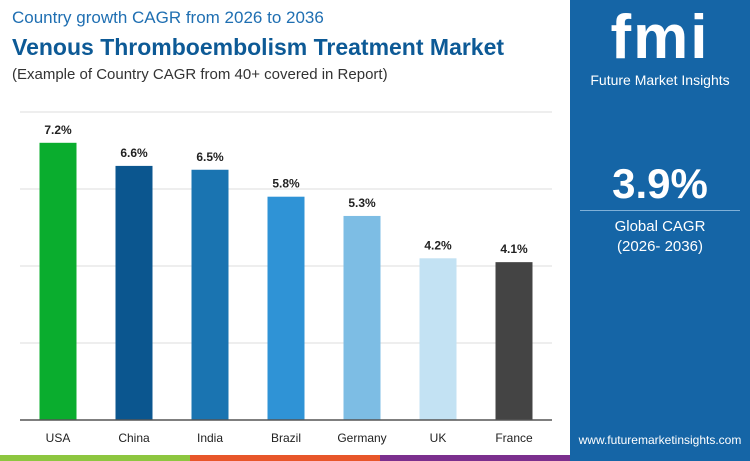 The width and height of the screenshot is (750, 461). What do you see at coordinates (285, 458) in the screenshot?
I see `stripe-orange` at bounding box center [285, 458].